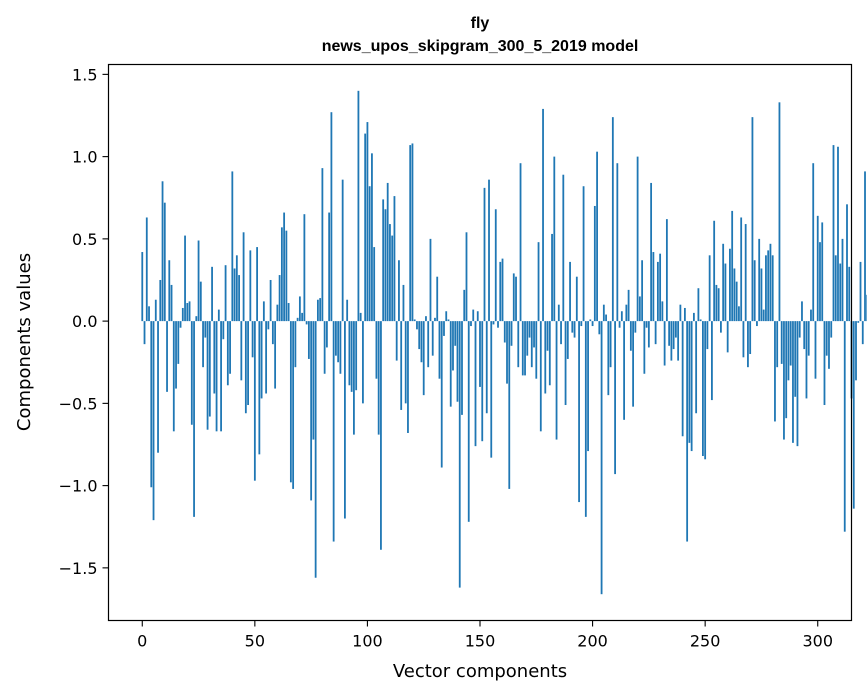  I want to click on x-axis-ticks: 0 50 100 150 200 250 300, so click(485, 635).